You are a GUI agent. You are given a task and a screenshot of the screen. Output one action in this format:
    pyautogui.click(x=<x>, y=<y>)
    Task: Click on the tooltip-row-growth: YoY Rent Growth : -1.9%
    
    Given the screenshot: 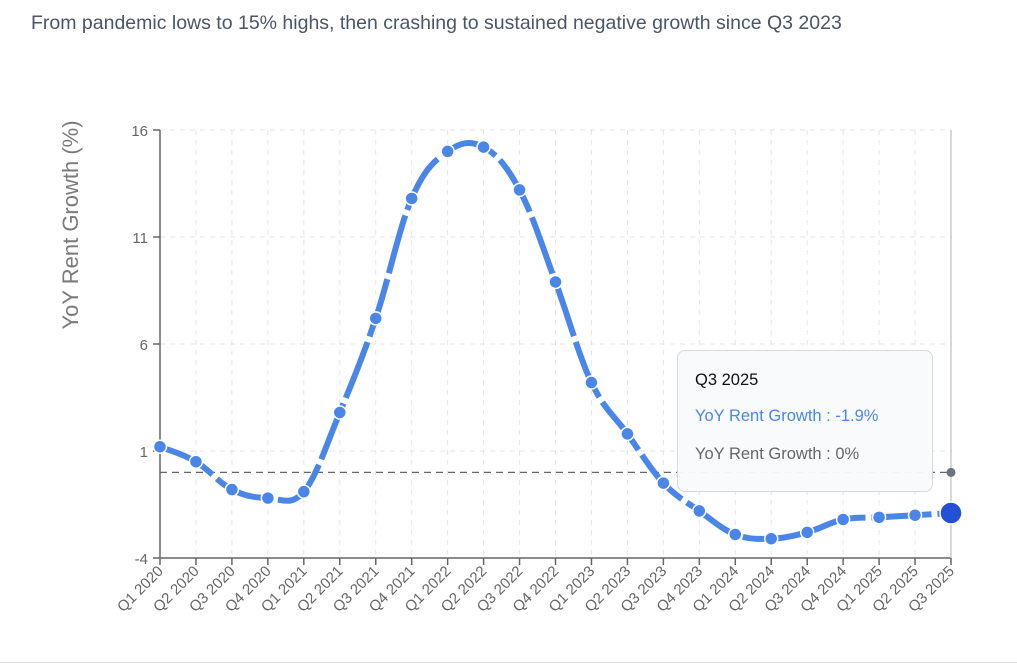 What is the action you would take?
    pyautogui.click(x=813, y=416)
    